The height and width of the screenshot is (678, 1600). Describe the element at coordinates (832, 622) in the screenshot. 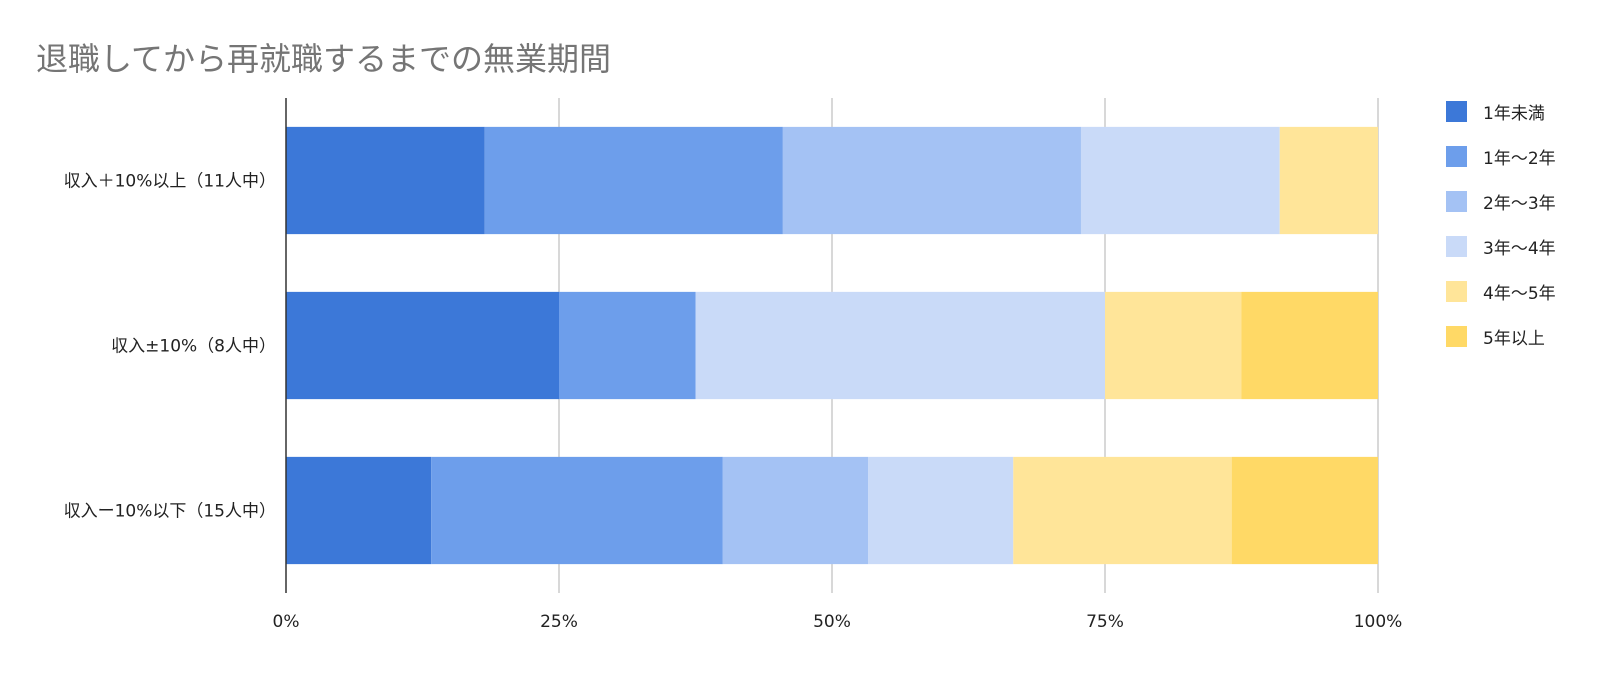

I see `x-tick-label: 50%` at that location.